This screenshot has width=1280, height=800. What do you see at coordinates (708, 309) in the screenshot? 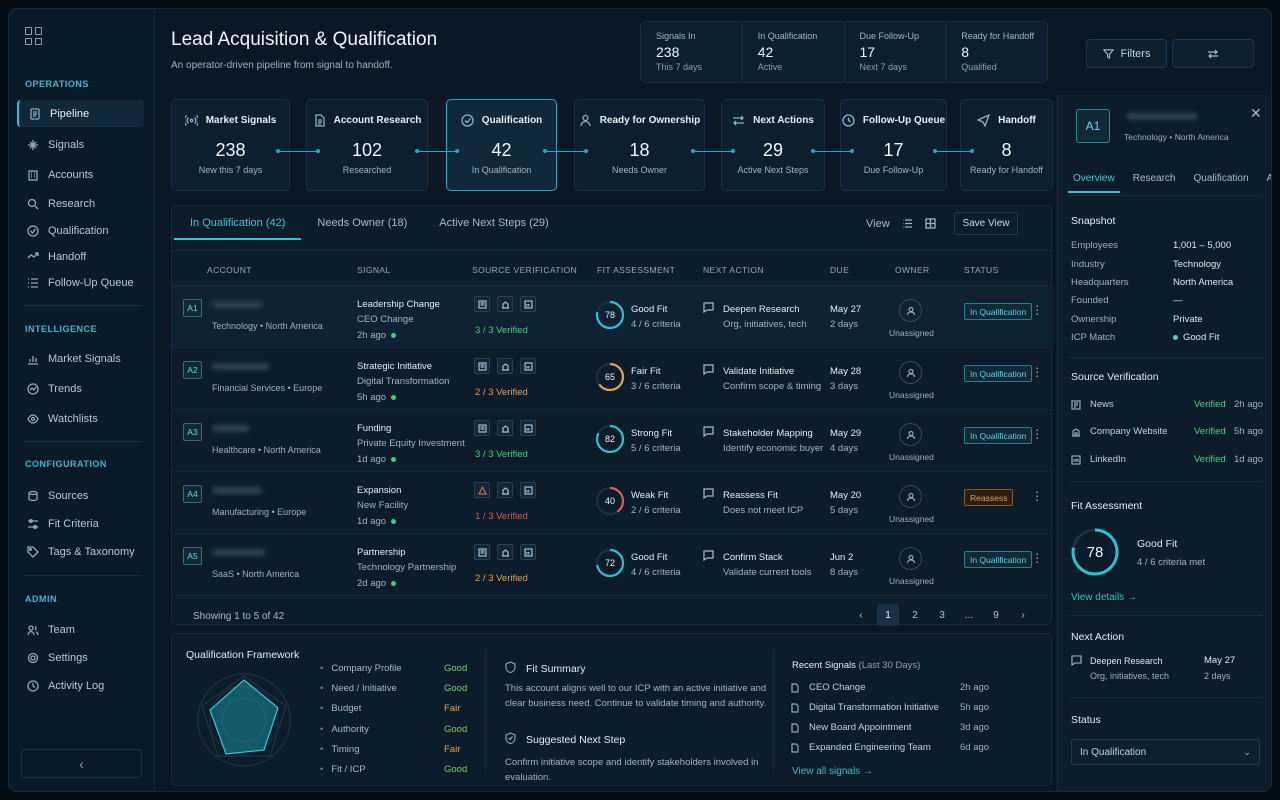
I see `message-icon` at bounding box center [708, 309].